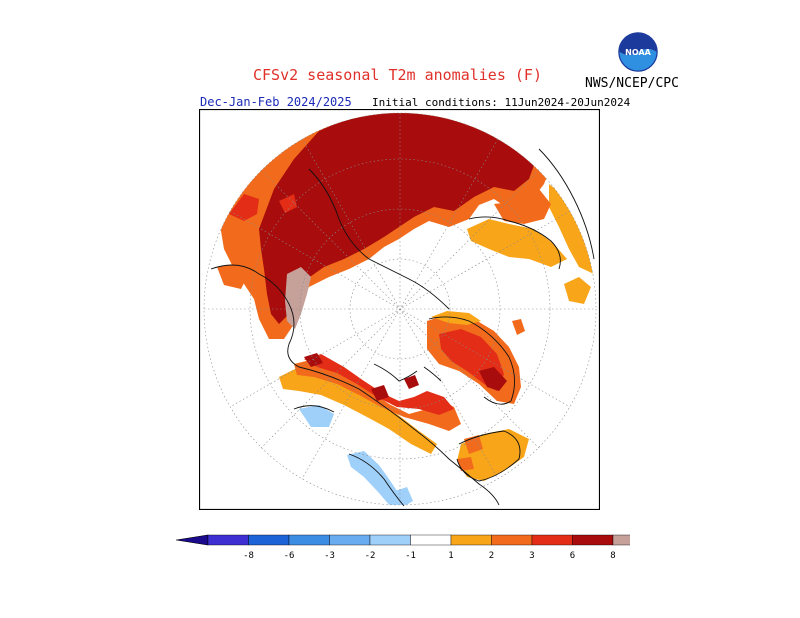 This screenshot has width=800, height=618. I want to click on greenland-plus6-spot, so click(493, 379).